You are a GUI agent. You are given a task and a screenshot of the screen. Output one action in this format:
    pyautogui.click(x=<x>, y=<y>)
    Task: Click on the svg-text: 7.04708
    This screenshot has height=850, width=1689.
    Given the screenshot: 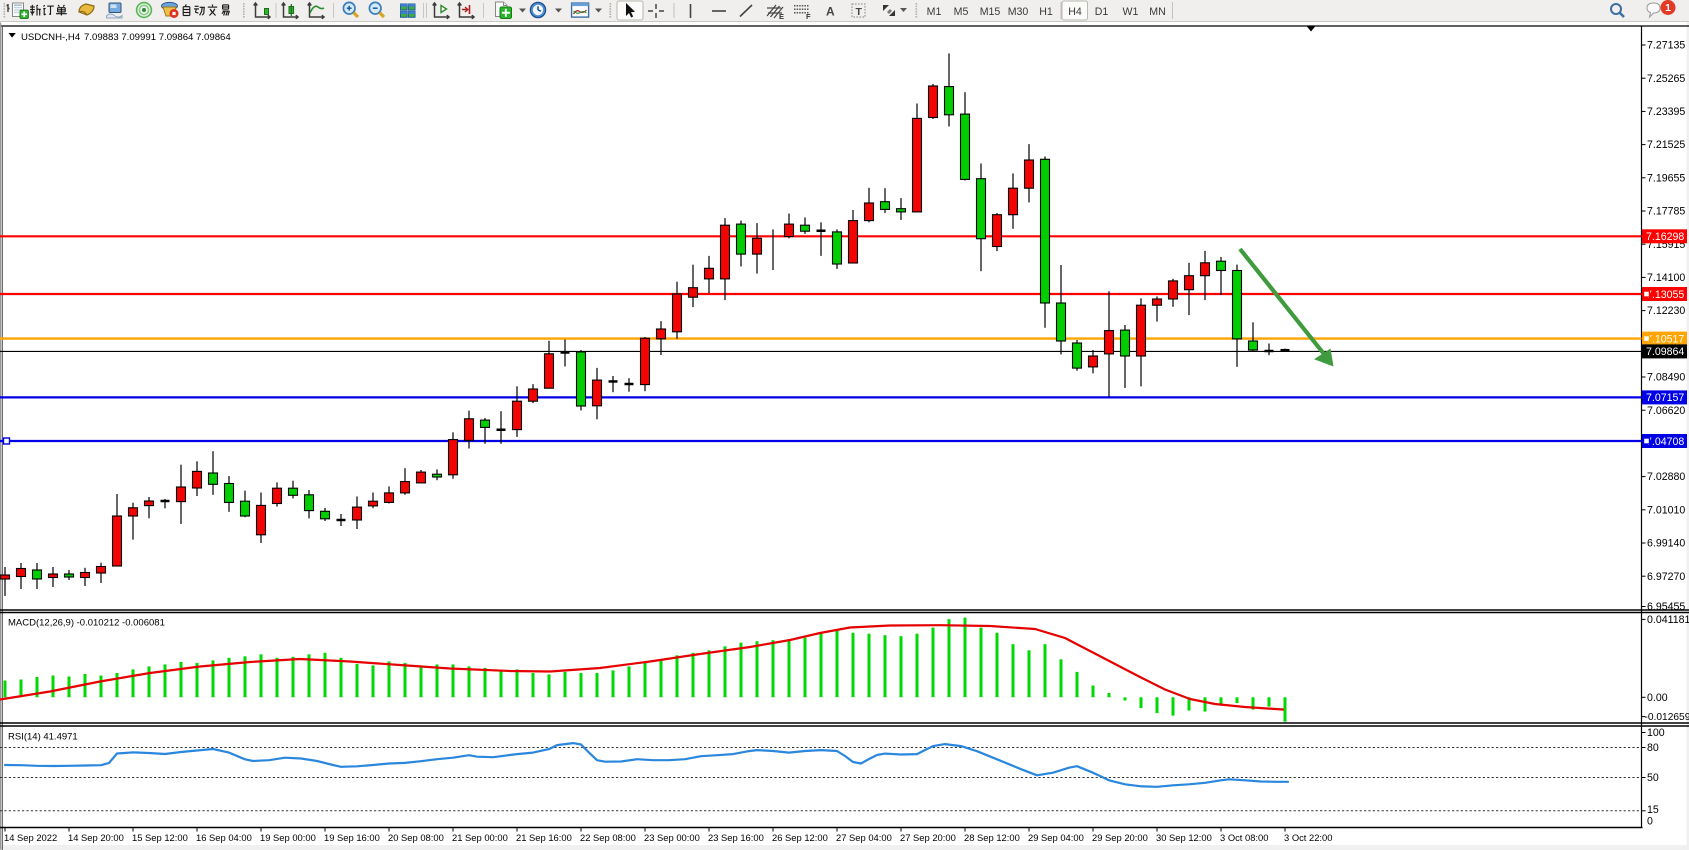 What is the action you would take?
    pyautogui.click(x=1665, y=442)
    